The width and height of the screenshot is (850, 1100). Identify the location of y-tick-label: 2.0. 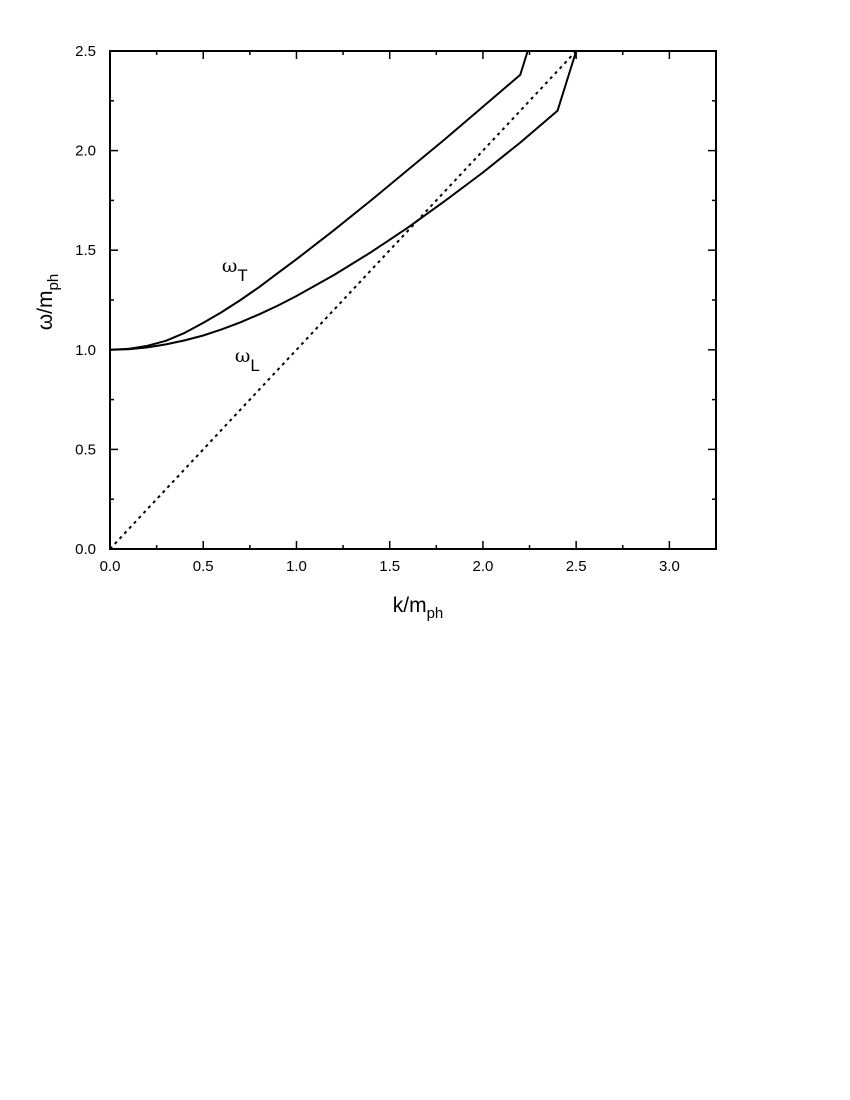
(85, 151).